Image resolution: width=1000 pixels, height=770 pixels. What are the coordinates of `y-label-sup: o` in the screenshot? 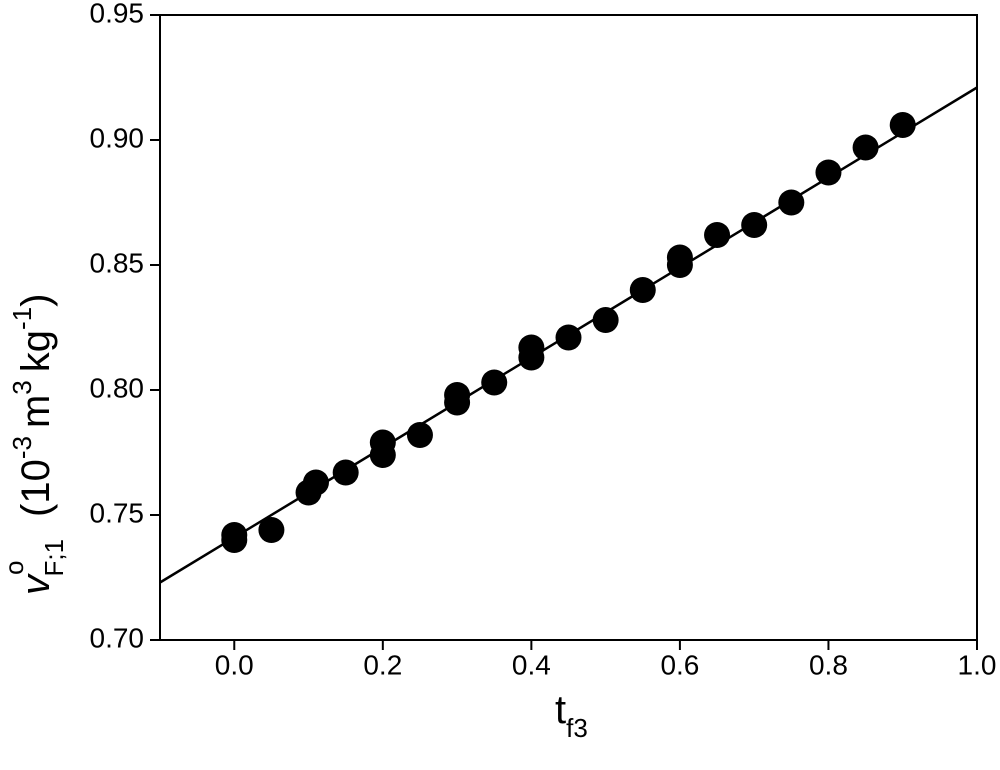 It's located at (14, 568).